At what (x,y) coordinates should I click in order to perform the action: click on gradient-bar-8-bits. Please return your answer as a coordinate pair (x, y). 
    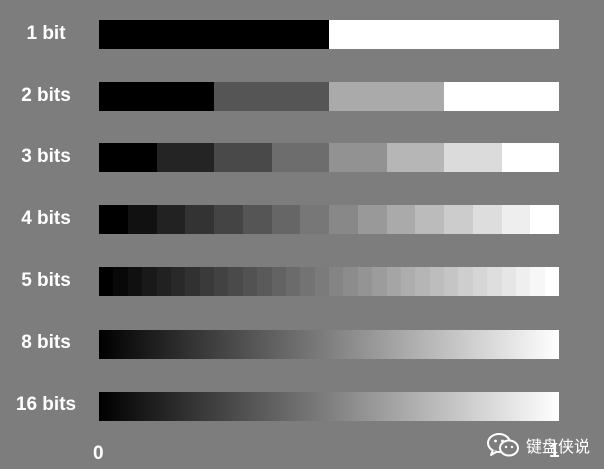
    Looking at the image, I should click on (329, 344).